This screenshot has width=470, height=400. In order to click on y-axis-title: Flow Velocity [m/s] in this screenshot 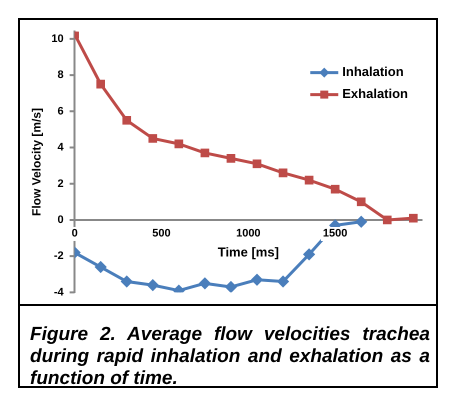, I will do `click(37, 162)`.